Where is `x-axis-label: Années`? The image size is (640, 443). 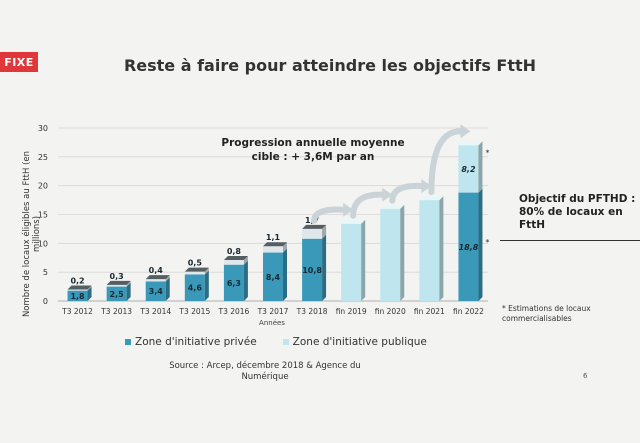
x-axis-label: Années is located at coordinates (272, 323).